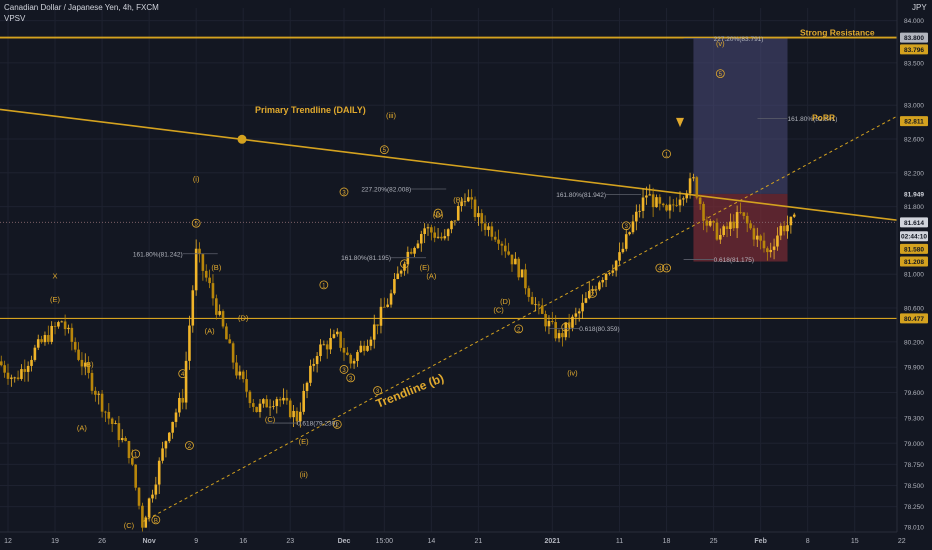  What do you see at coordinates (8, 541) in the screenshot?
I see `x-tick-label: 12` at bounding box center [8, 541].